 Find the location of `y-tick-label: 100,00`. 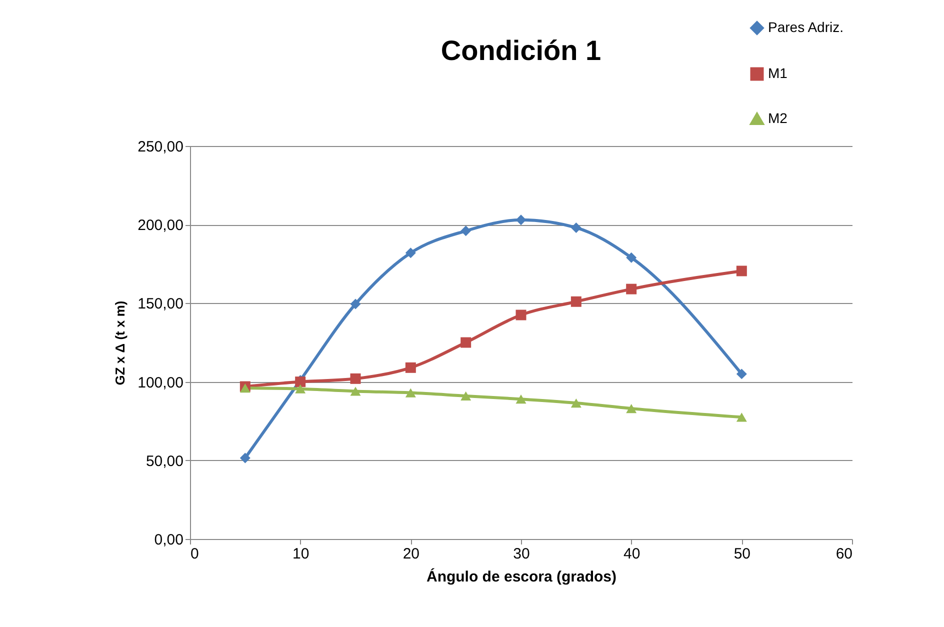

y-tick-label: 100,00 is located at coordinates (161, 383).